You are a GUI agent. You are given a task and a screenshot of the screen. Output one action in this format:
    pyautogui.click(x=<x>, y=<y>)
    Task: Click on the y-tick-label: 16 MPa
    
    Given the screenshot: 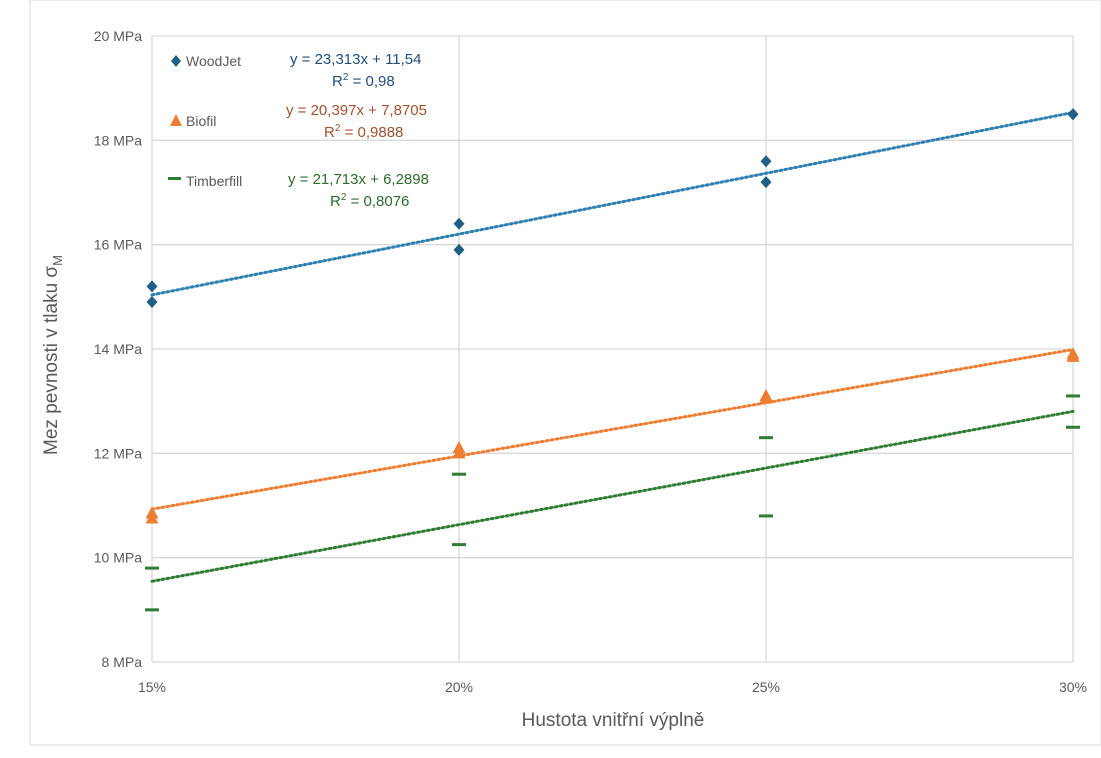 What is the action you would take?
    pyautogui.click(x=118, y=245)
    